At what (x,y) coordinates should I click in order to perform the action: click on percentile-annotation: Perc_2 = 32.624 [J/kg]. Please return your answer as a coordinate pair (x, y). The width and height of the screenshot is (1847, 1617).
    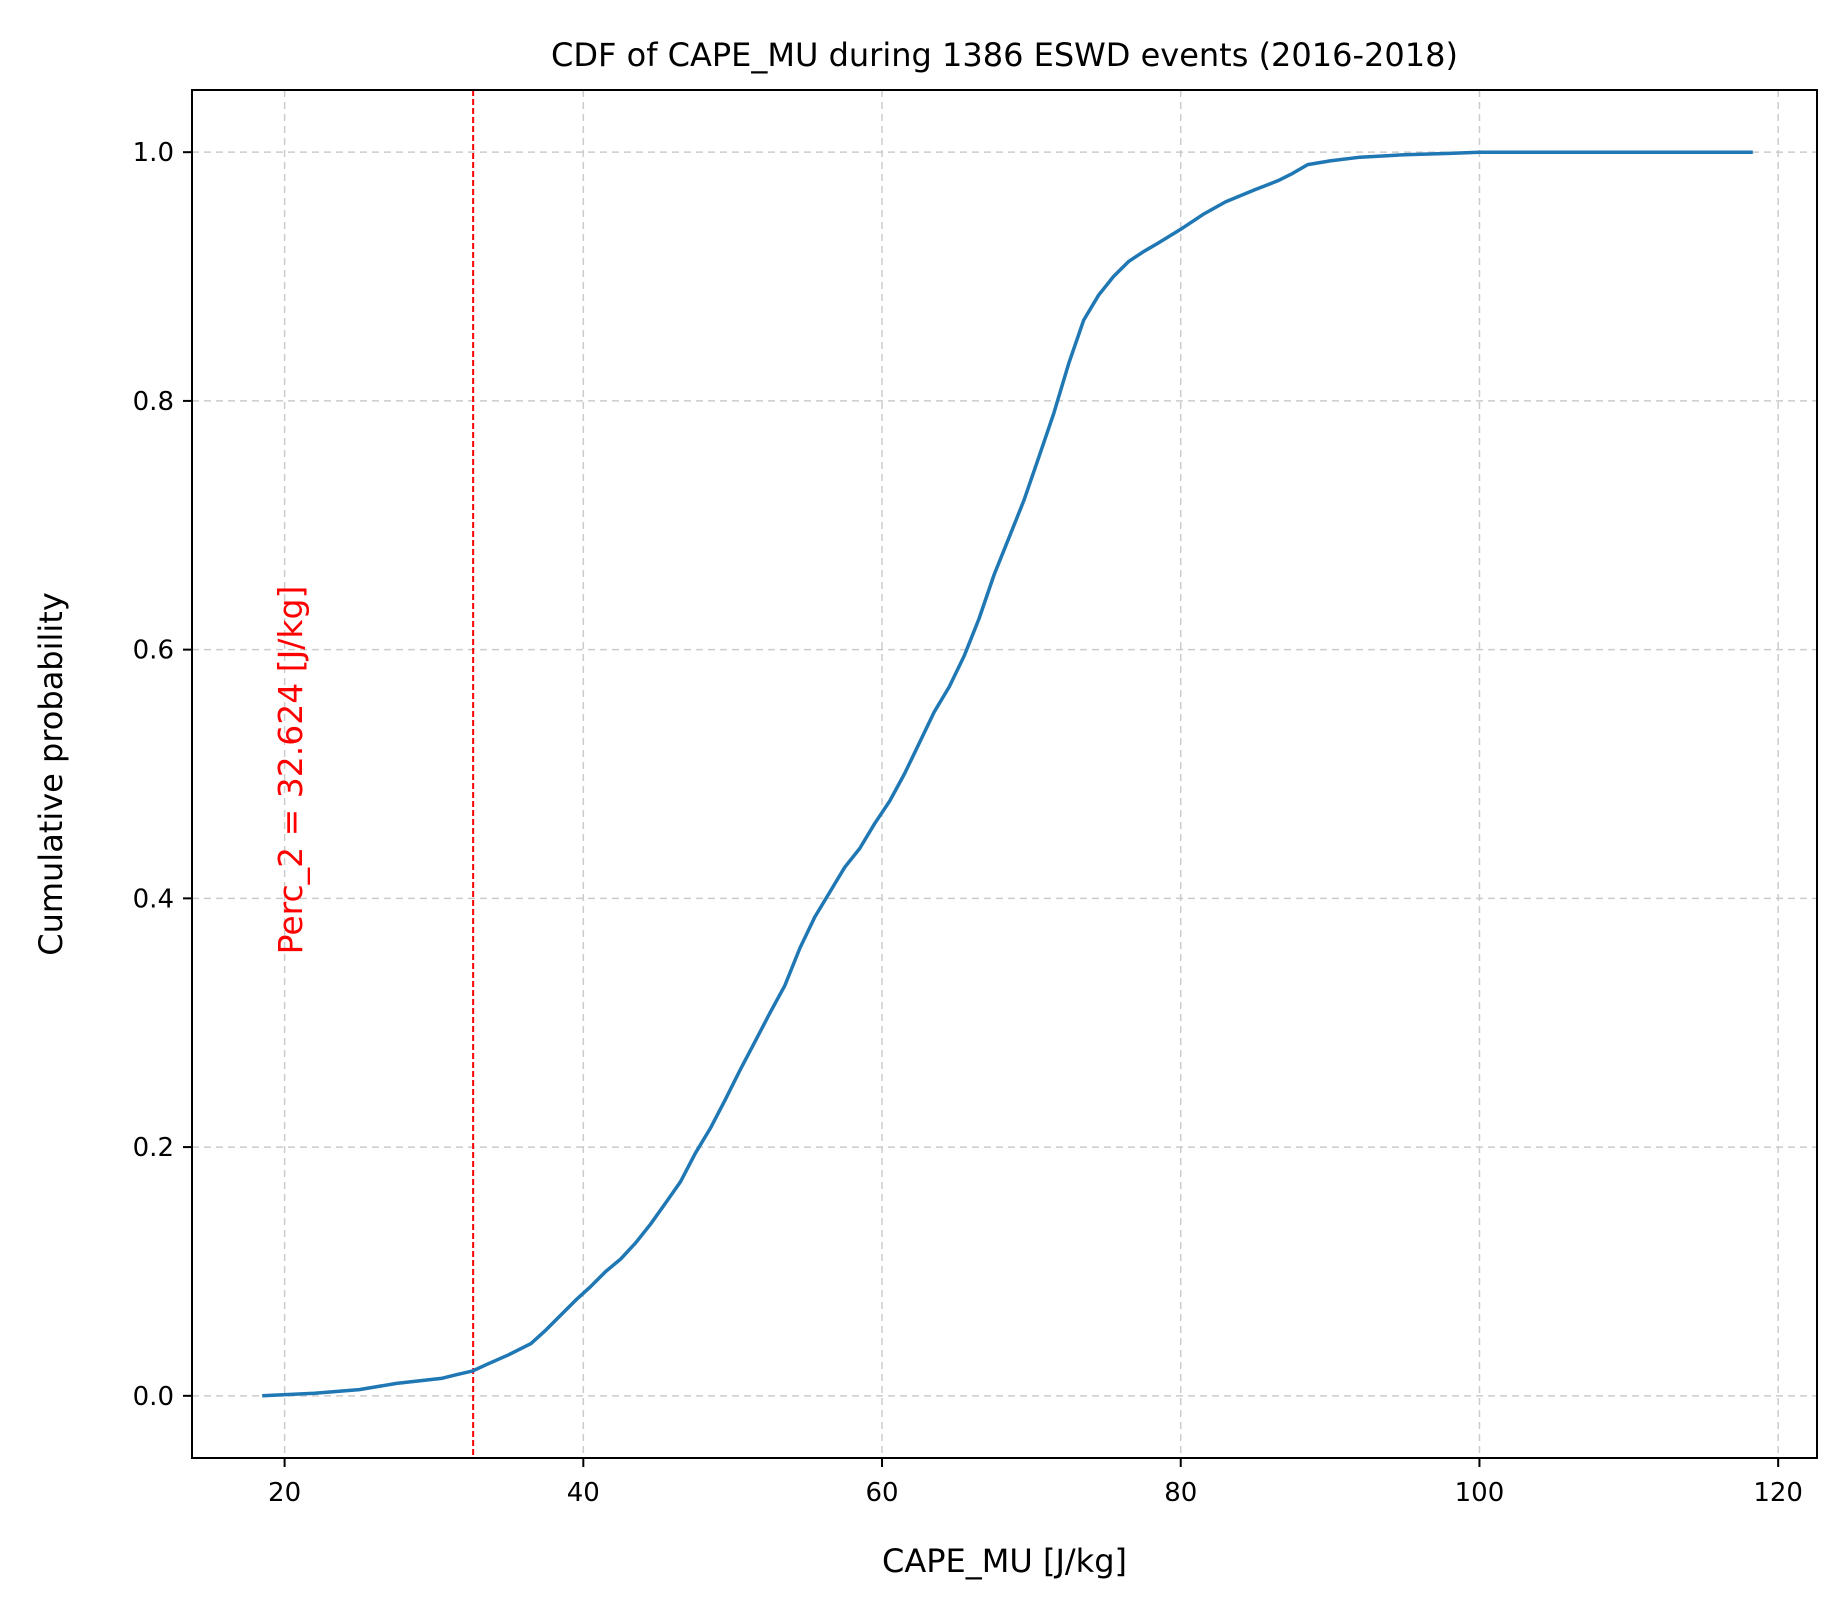
    Looking at the image, I should click on (290, 770).